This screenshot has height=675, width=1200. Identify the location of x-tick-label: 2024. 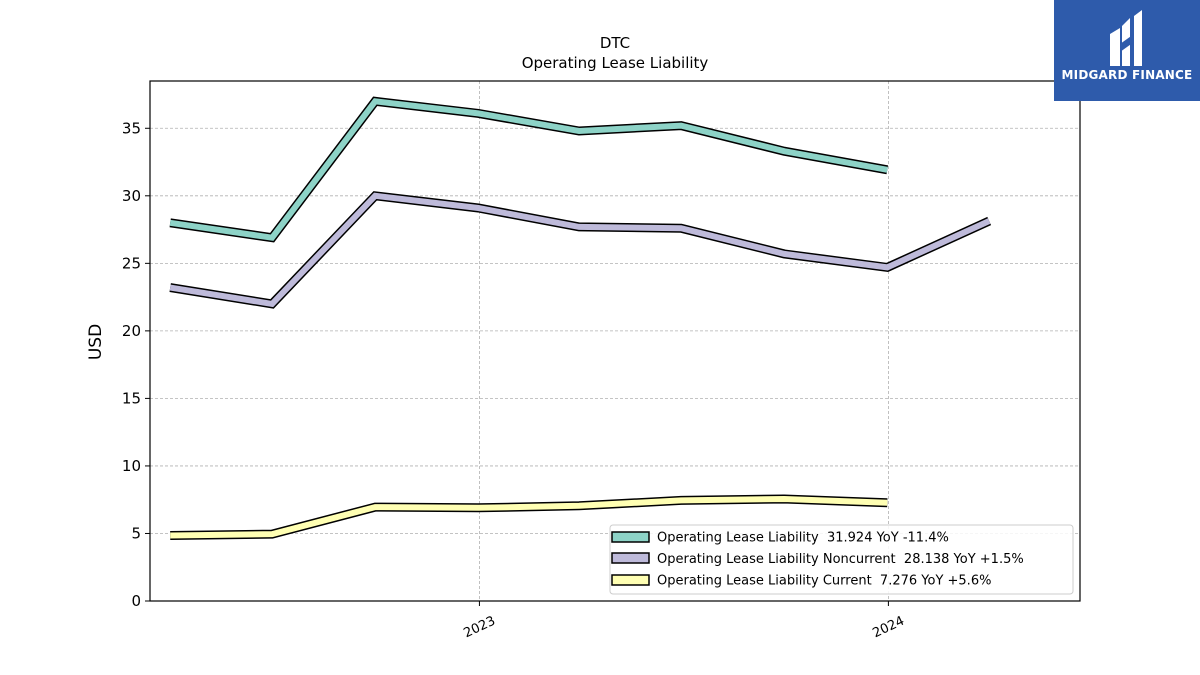
(888, 628).